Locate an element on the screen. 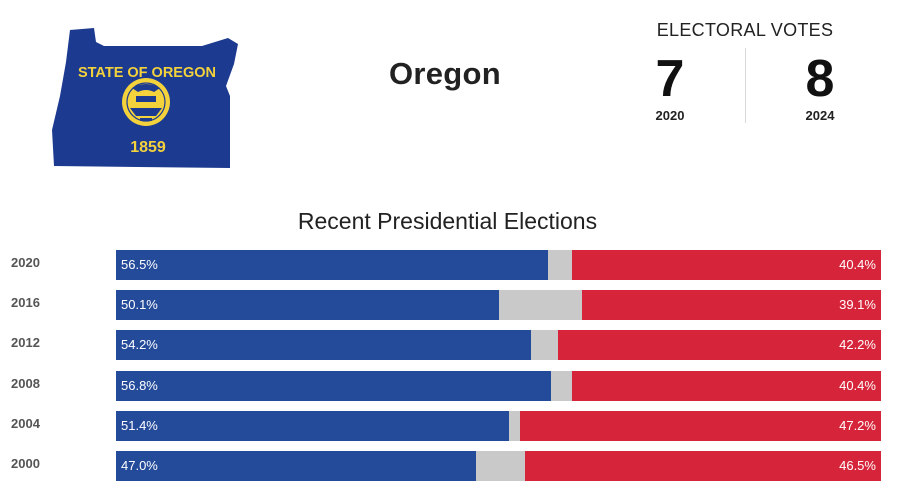  electoral-votes-2024: 8 2024 is located at coordinates (820, 87).